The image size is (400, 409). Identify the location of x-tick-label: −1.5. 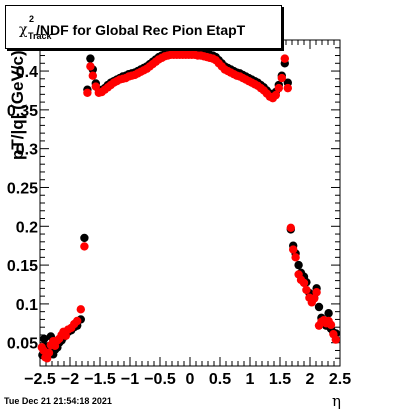
(100, 379).